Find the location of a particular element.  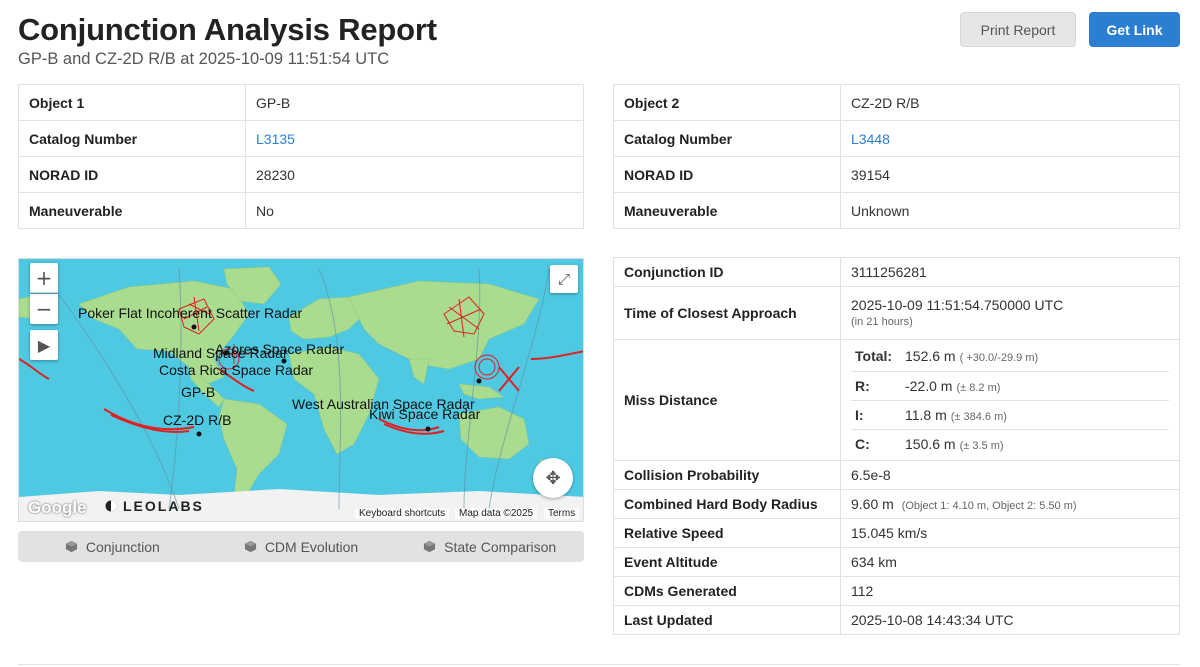

conjunction-id-row: Conjunction ID 3111256281 is located at coordinates (896, 272).